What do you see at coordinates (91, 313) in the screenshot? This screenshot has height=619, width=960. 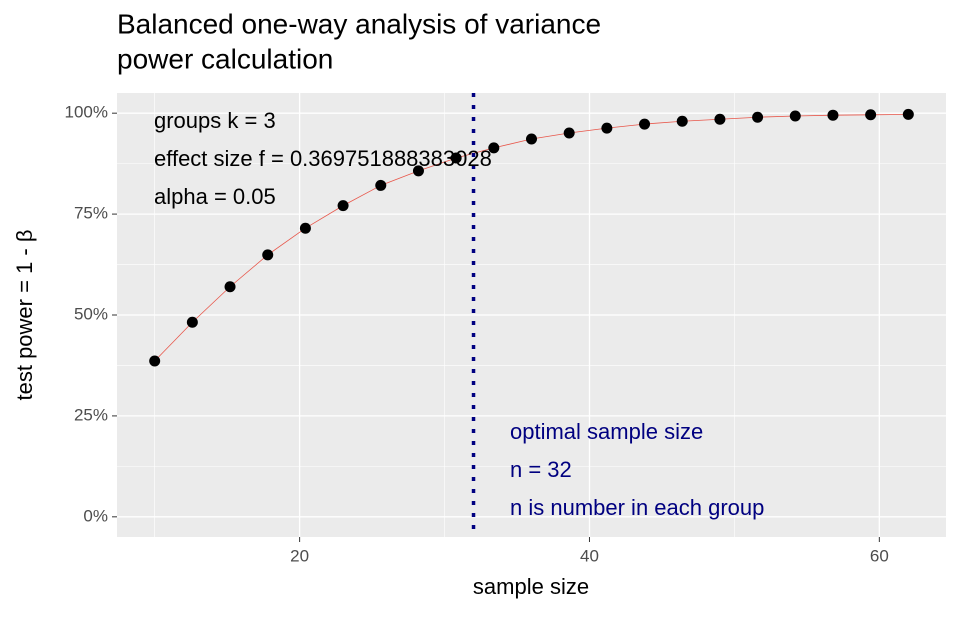 I see `y-tick-label: 50%` at bounding box center [91, 313].